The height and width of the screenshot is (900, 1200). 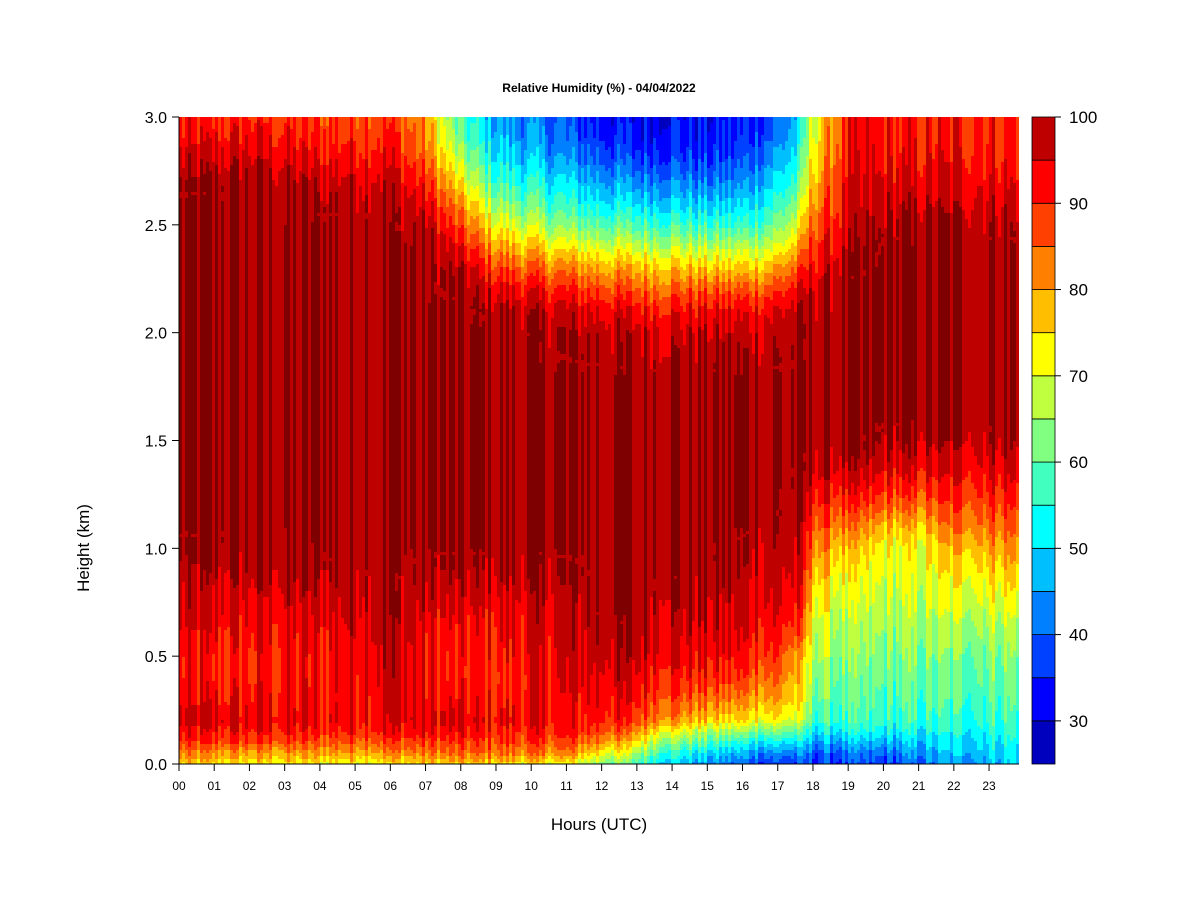 I want to click on x-tick-label: 18, so click(x=813, y=786).